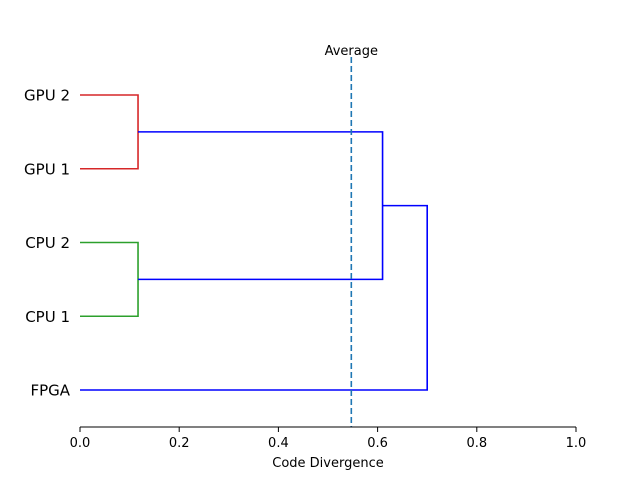  Describe the element at coordinates (109, 279) in the screenshot. I see `cpu-cluster-link` at that location.